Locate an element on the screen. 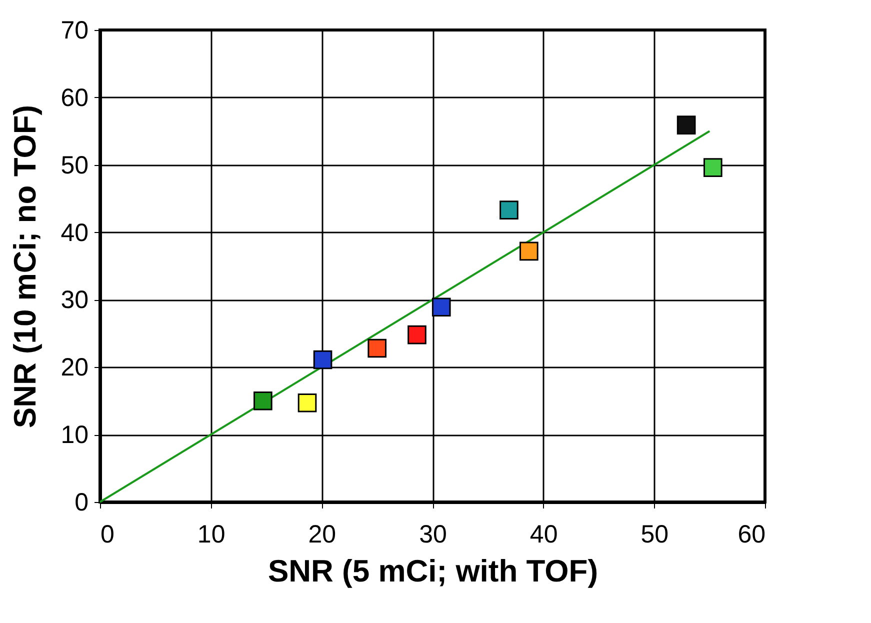  x-tick-label: 60 is located at coordinates (752, 534).